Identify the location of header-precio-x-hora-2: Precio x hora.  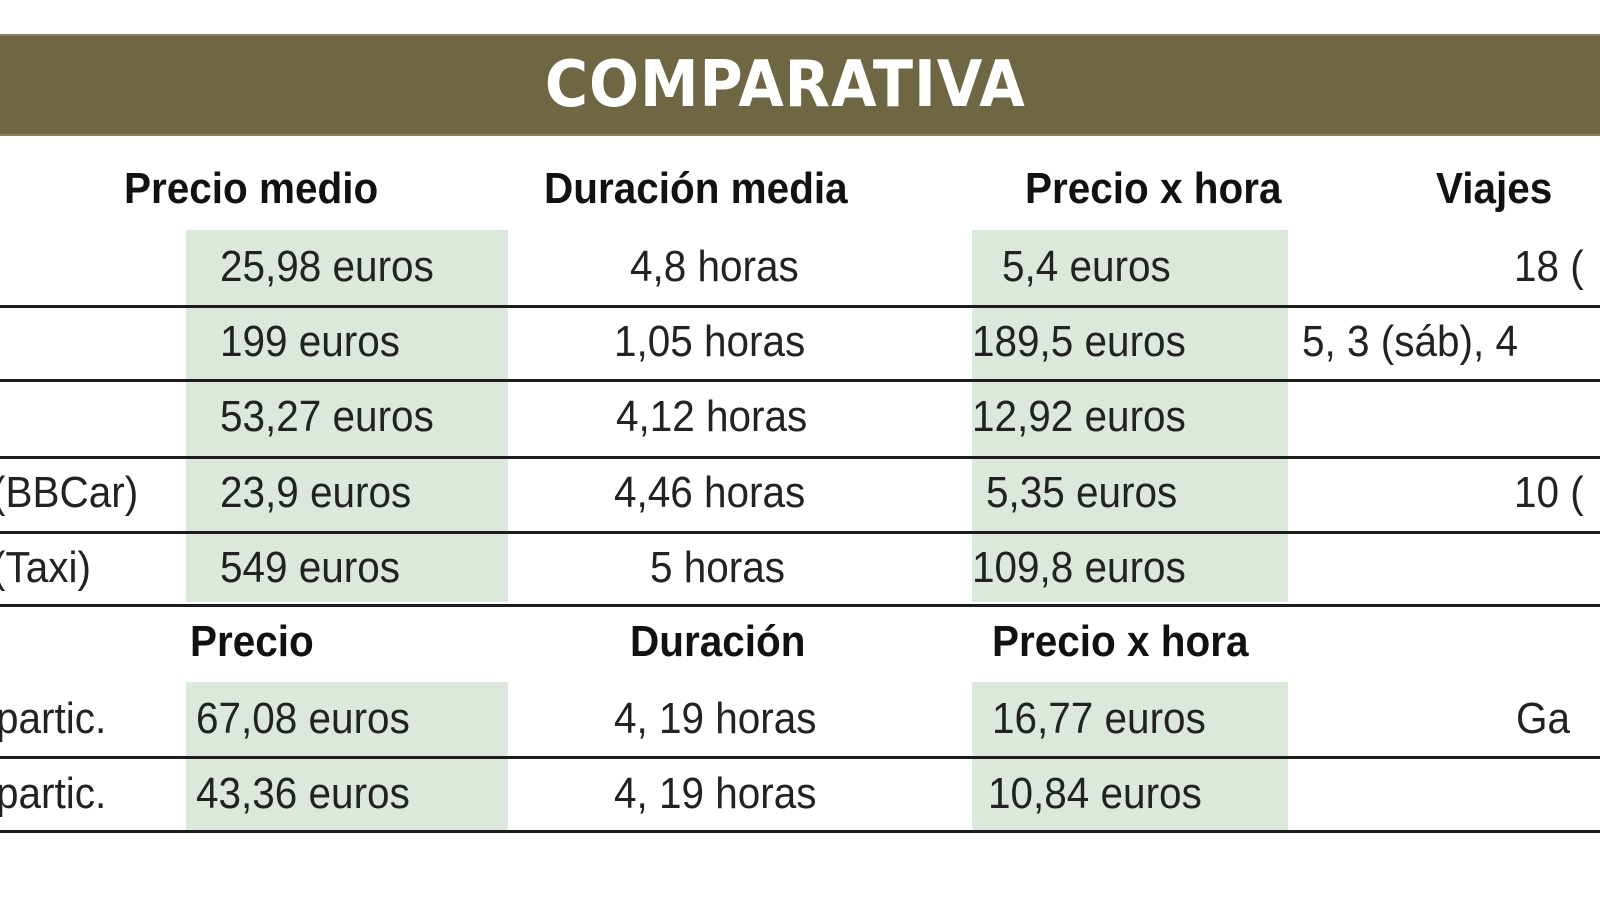
(1120, 641).